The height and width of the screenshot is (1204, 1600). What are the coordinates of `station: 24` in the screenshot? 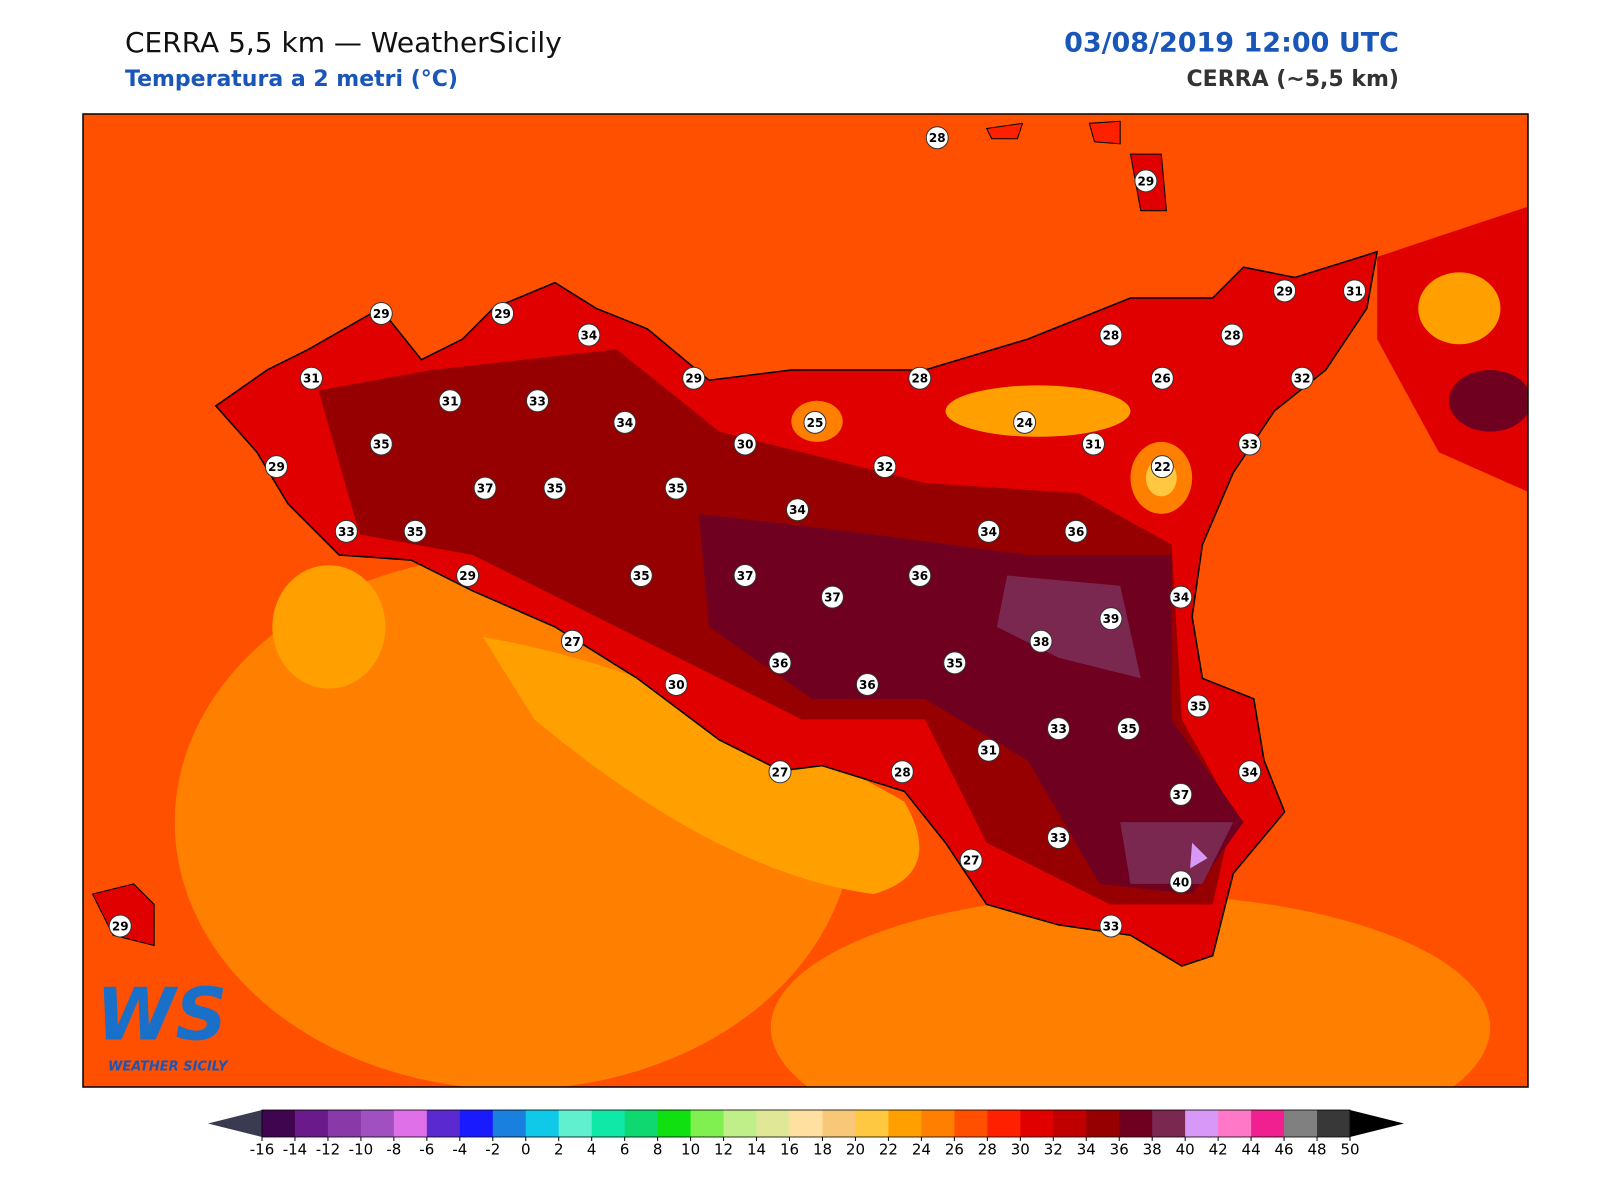 It's located at (1025, 422).